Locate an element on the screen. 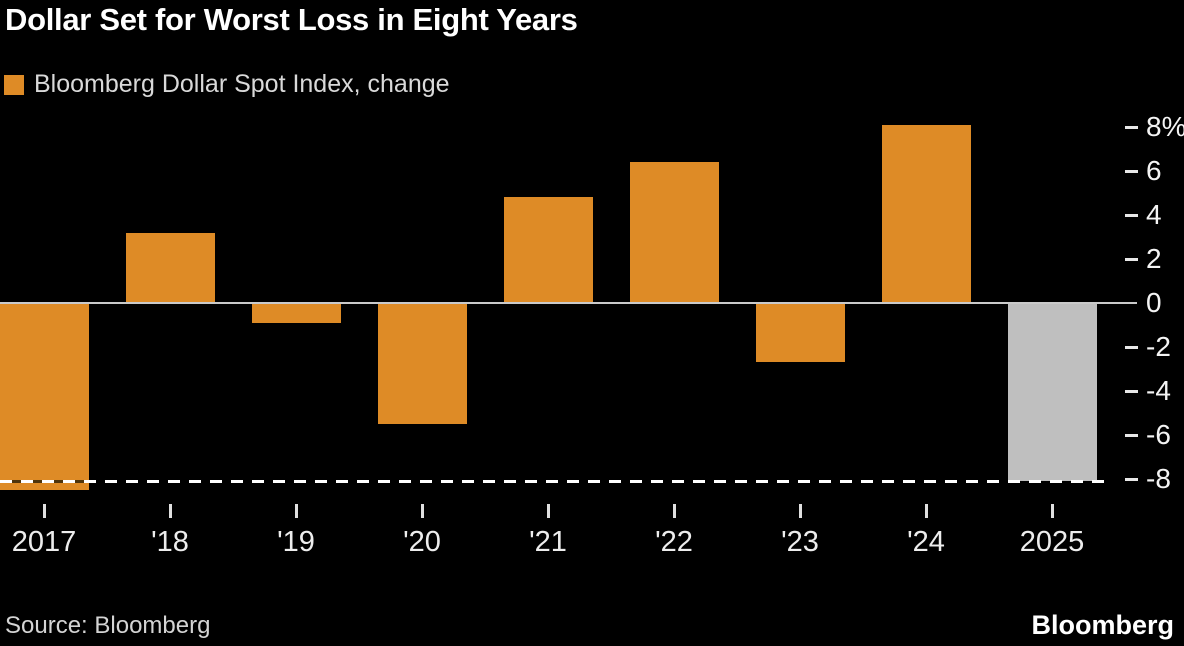 The width and height of the screenshot is (1184, 646). reference-line is located at coordinates (555, 482).